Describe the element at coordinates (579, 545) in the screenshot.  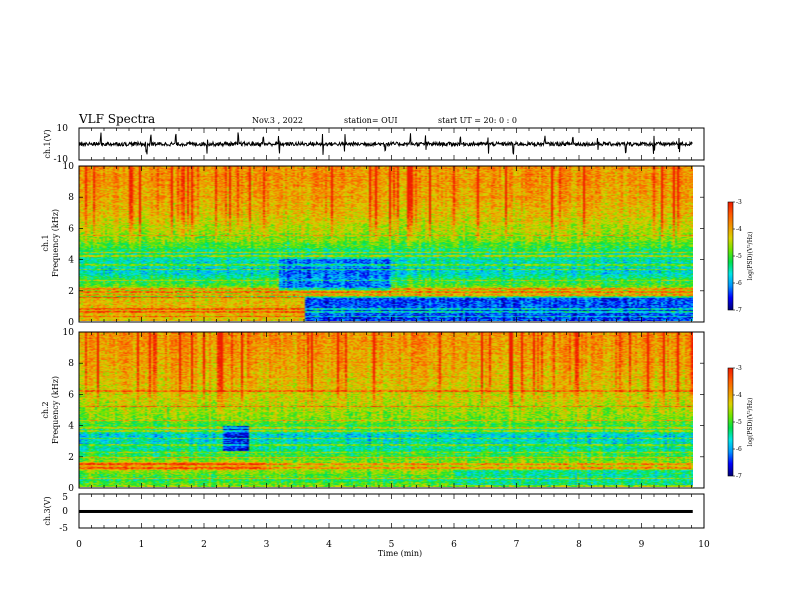
I see `time-tick-label: 8` at that location.